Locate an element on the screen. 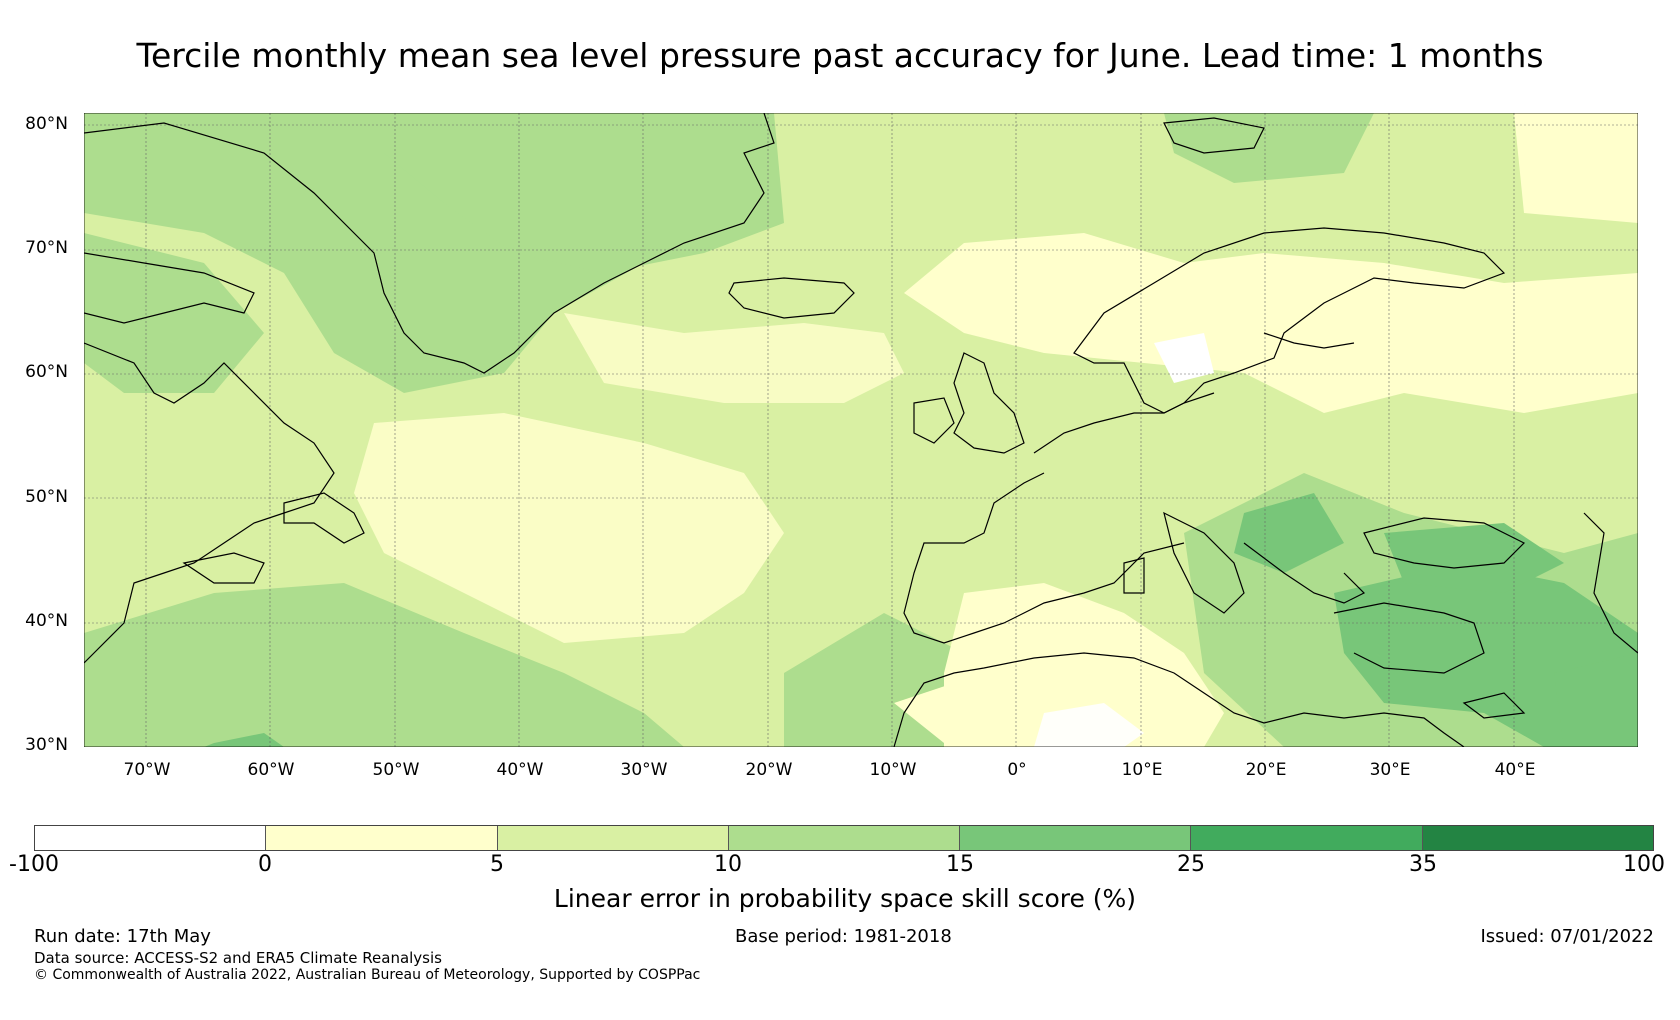  lon-label-50w: 50°W is located at coordinates (396, 770).